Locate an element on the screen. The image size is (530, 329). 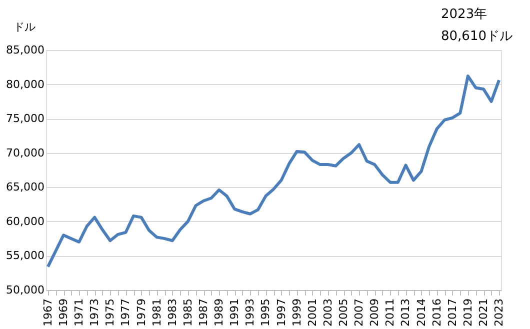
x-tick-label: 1989 is located at coordinates (219, 312).